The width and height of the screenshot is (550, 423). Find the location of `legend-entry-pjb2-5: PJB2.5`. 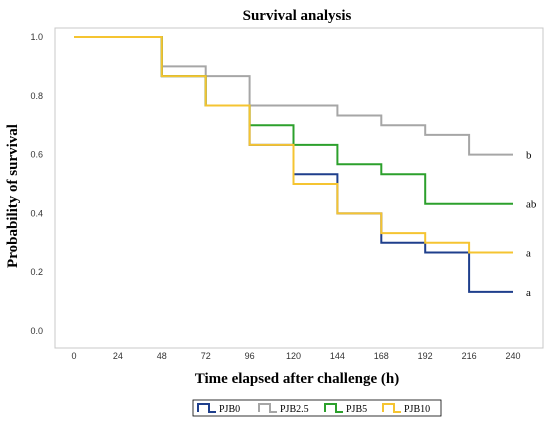

legend-entry-pjb2-5: PJB2.5 is located at coordinates (283, 409).